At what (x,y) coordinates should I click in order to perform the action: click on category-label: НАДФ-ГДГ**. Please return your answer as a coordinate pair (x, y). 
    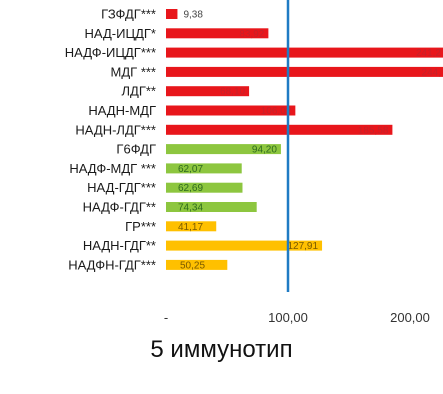
    Looking at the image, I should click on (119, 207).